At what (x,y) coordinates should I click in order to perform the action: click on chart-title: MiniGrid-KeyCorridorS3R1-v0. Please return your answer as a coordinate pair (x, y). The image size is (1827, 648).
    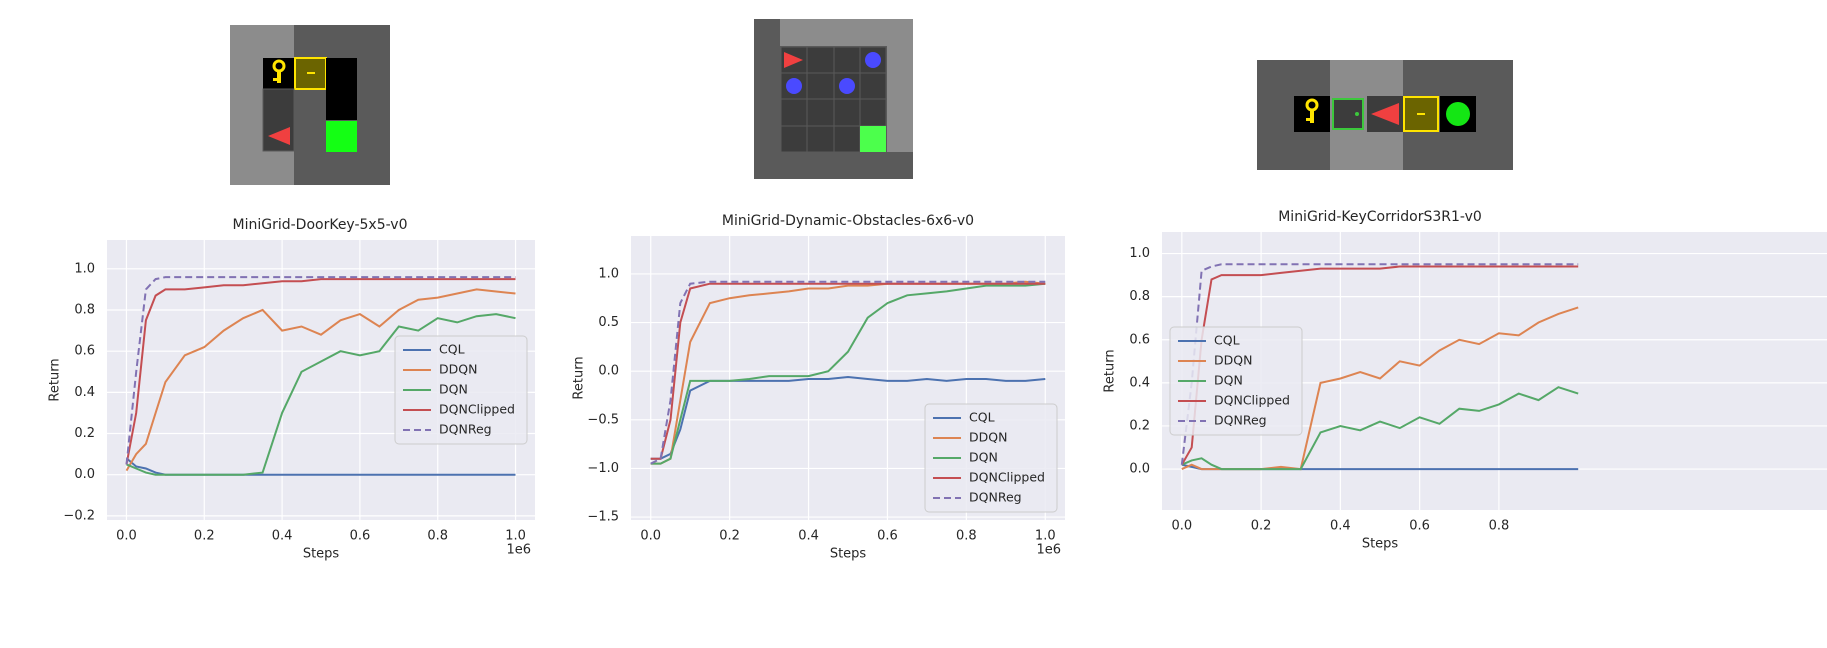
    Looking at the image, I should click on (1380, 217).